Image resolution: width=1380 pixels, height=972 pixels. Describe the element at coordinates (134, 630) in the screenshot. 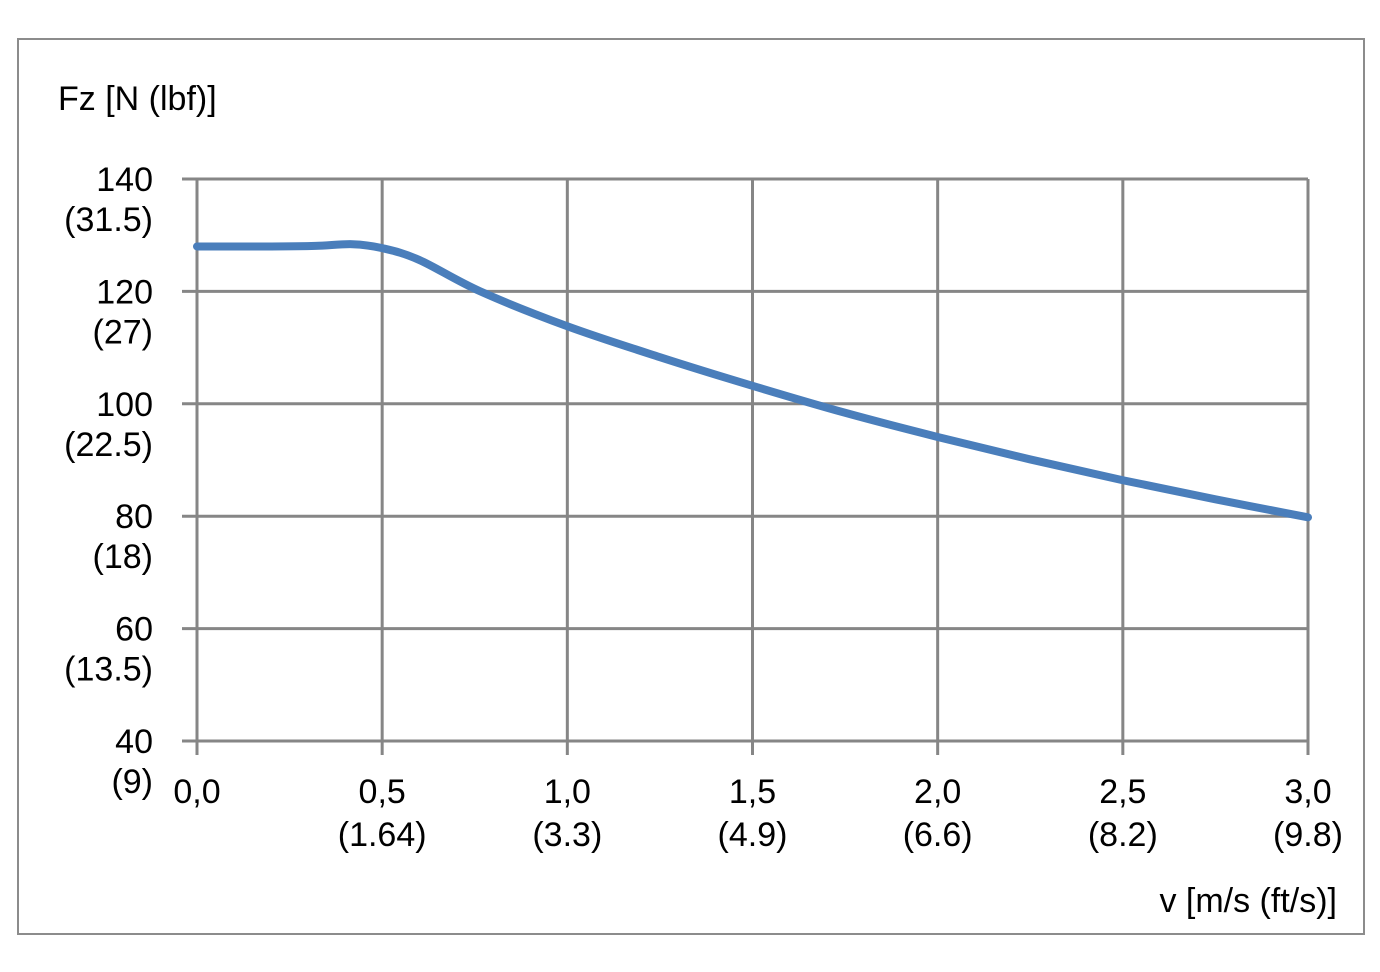

I see `y-tick-label: 60` at that location.